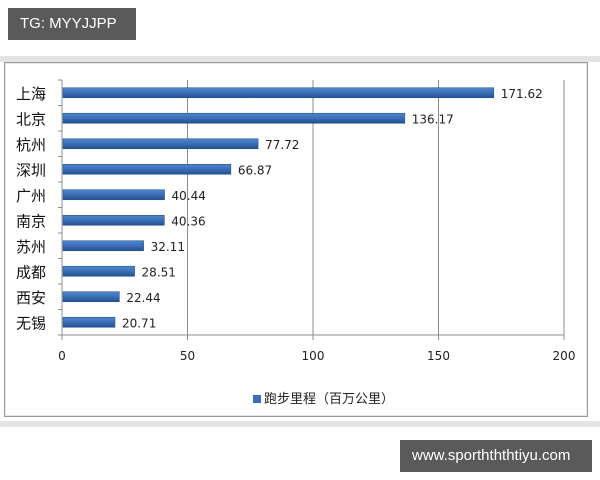 Image resolution: width=600 pixels, height=480 pixels. What do you see at coordinates (187, 356) in the screenshot?
I see `x-tick-label: 50` at bounding box center [187, 356].